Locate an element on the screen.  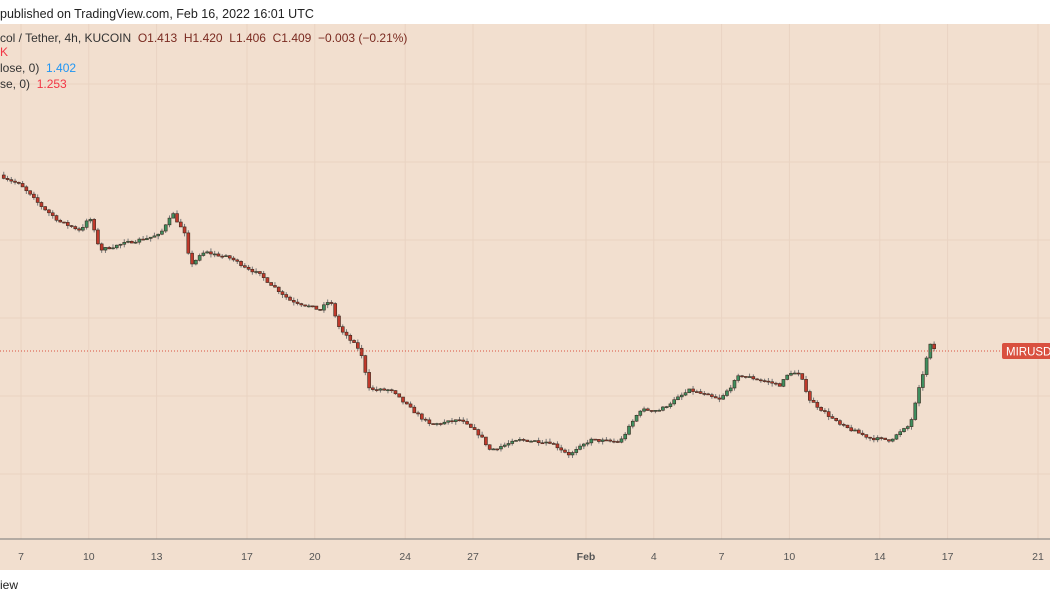
price-tag is located at coordinates (1026, 351).